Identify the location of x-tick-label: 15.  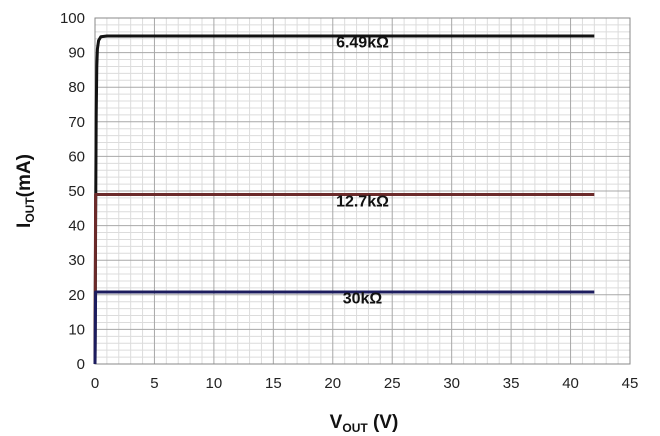
(273, 383).